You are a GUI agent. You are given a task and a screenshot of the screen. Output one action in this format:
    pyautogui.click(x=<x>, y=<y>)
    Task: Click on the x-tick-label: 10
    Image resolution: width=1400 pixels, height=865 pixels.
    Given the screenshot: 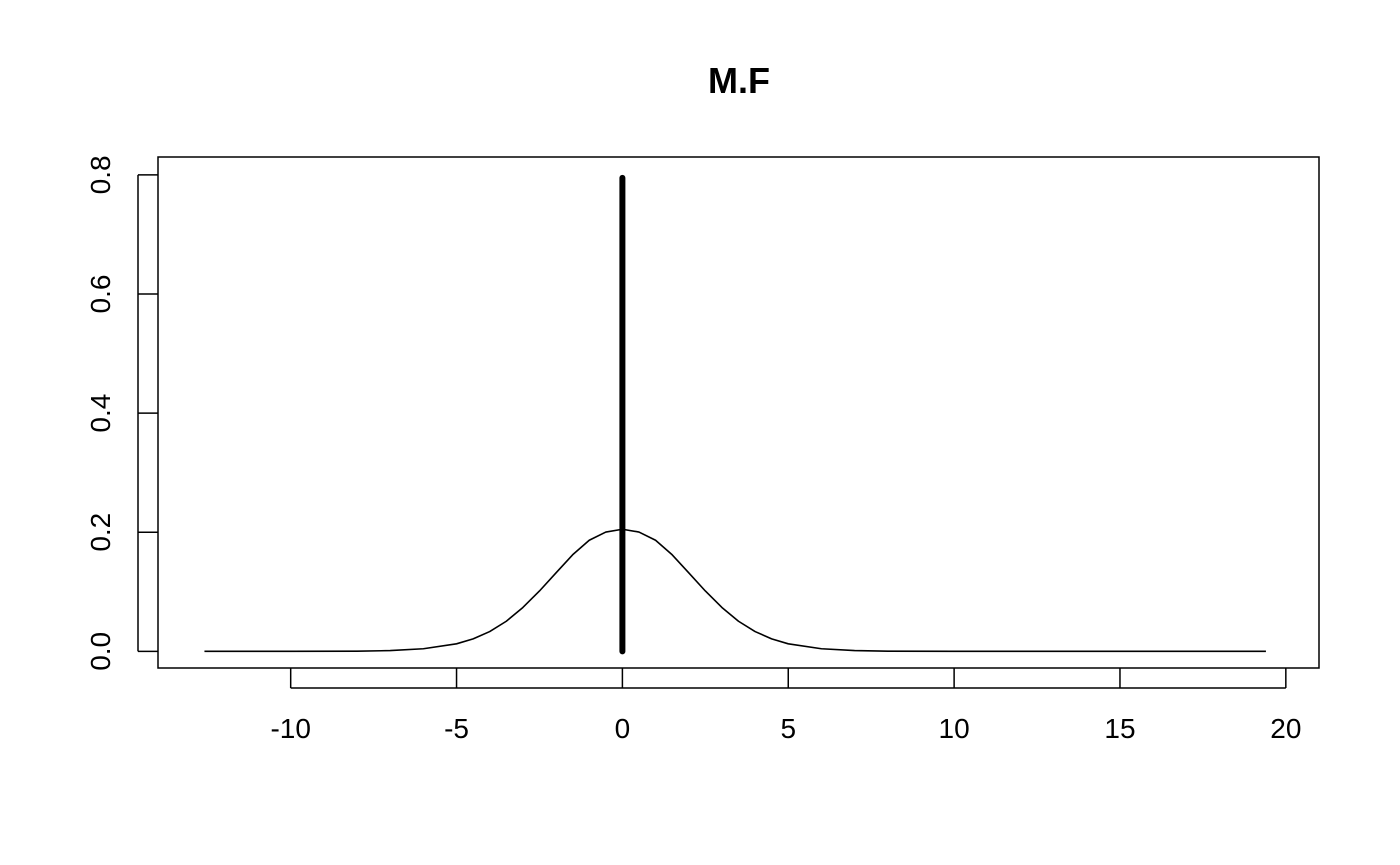 What is the action you would take?
    pyautogui.click(x=954, y=728)
    